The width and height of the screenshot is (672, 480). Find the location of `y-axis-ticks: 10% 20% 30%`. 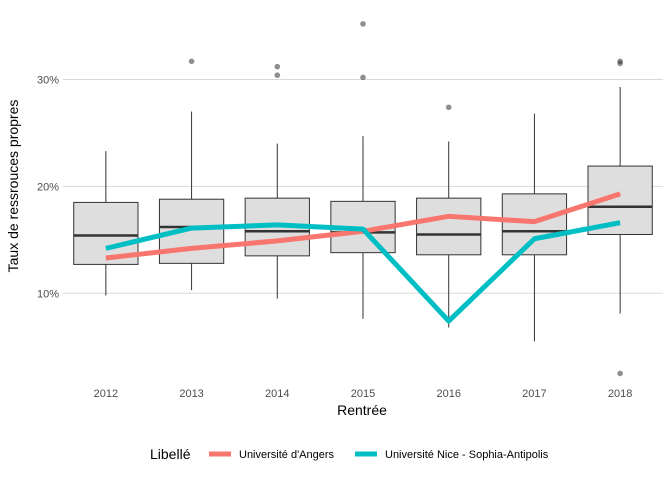

y-axis-ticks: 10% 20% 30% is located at coordinates (48, 187).